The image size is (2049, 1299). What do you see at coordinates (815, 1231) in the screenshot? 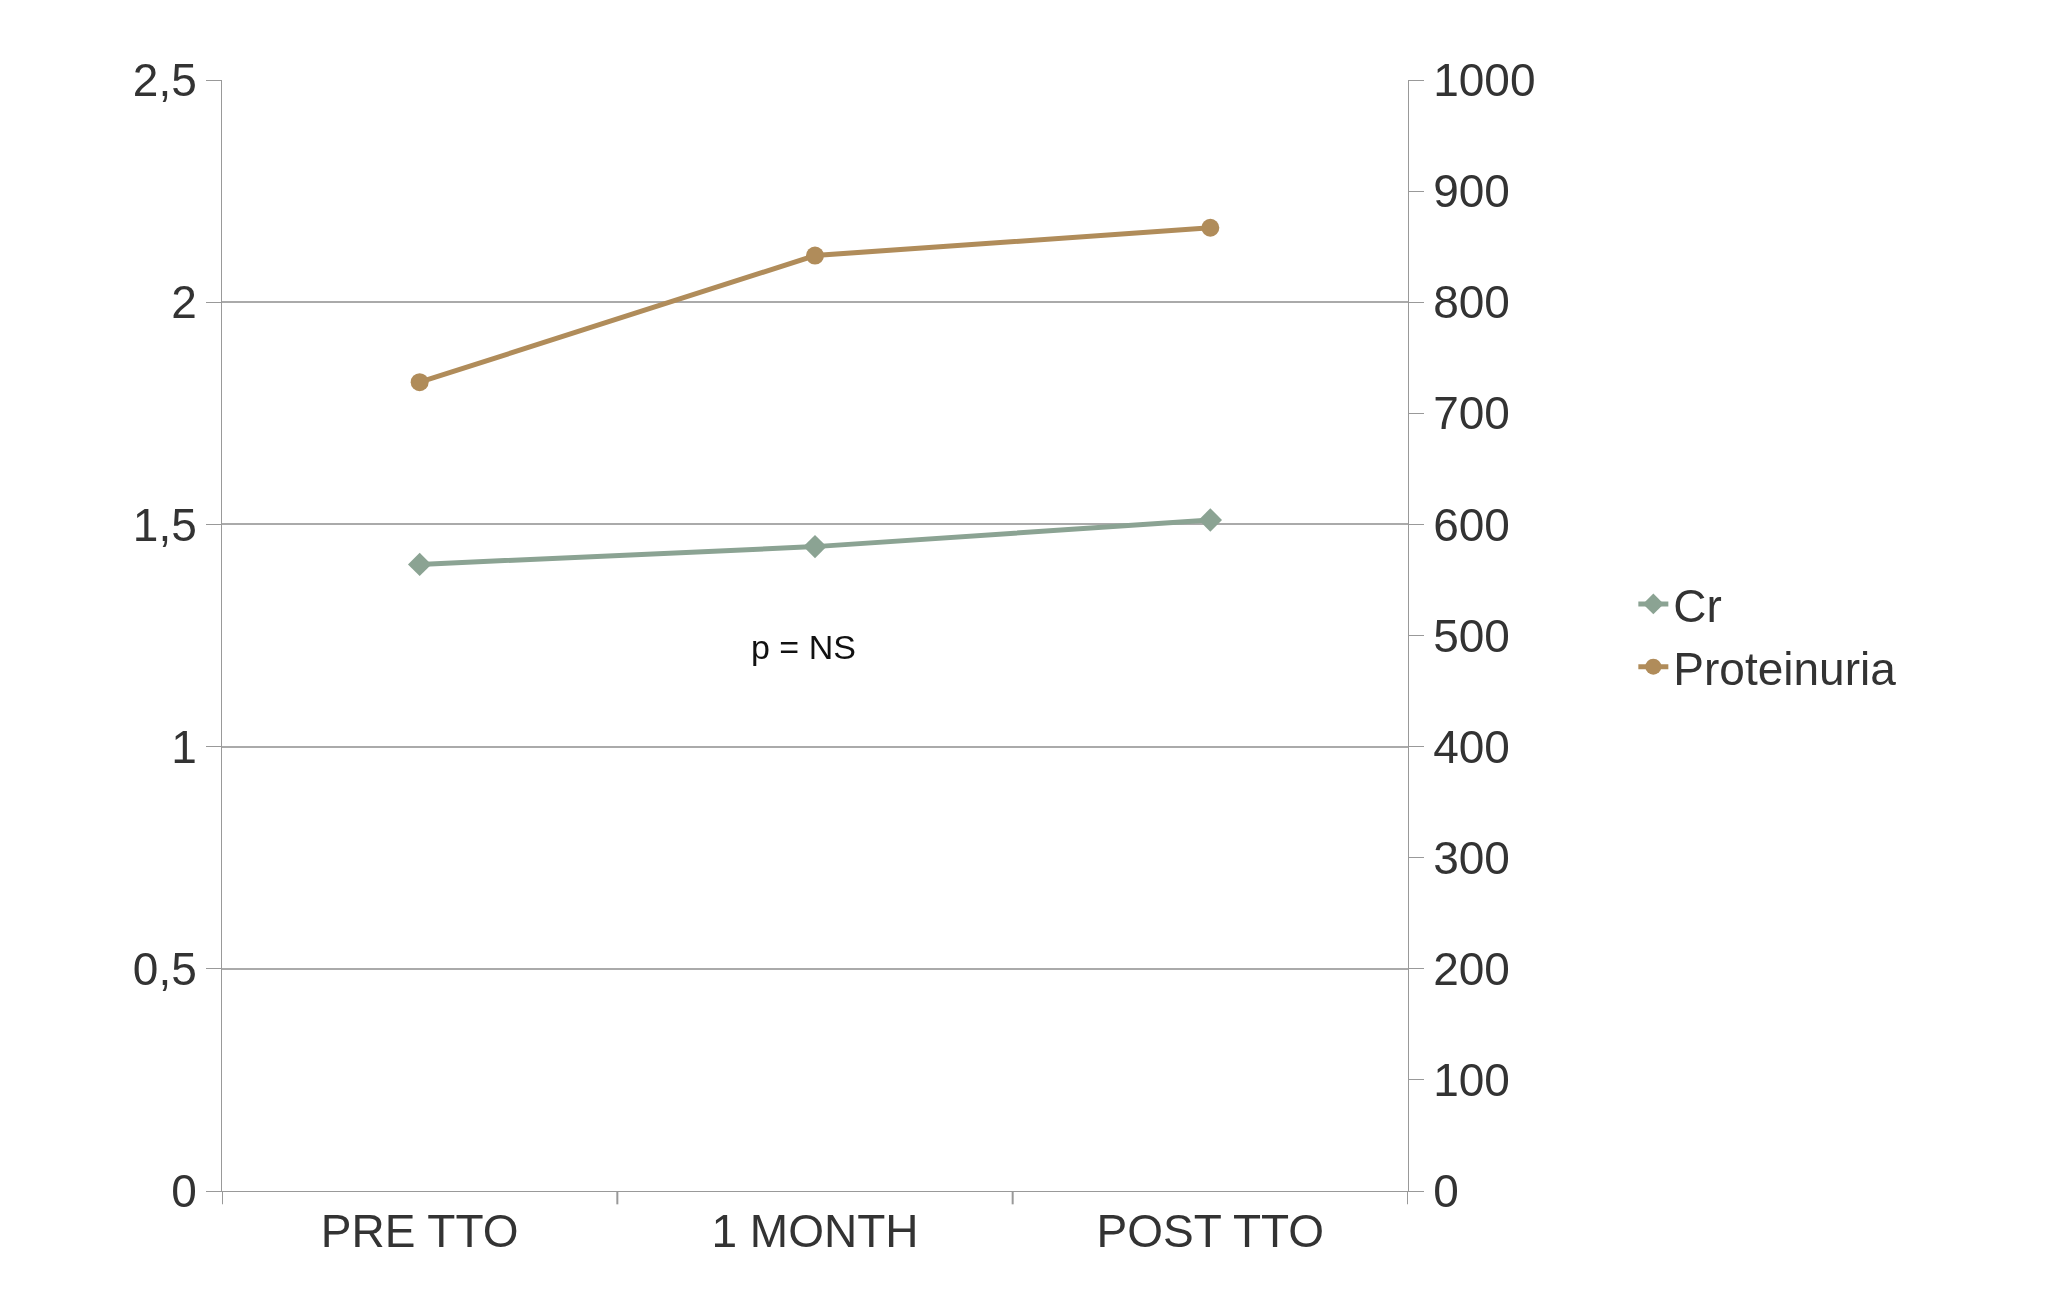
I see `x-tick-label: 1 MONTH` at bounding box center [815, 1231].